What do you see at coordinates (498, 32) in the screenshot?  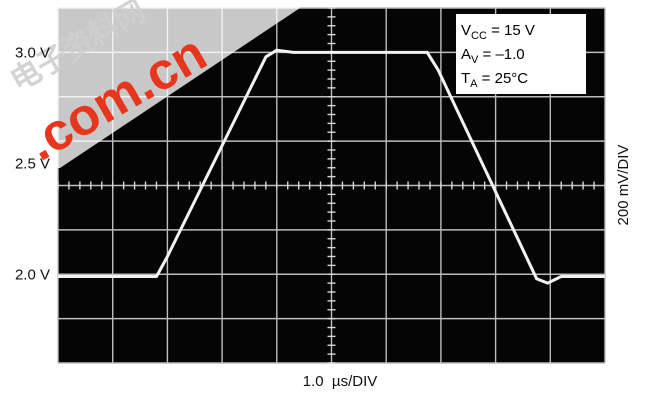 I see `spec-vcc: VCC = 15 V` at bounding box center [498, 32].